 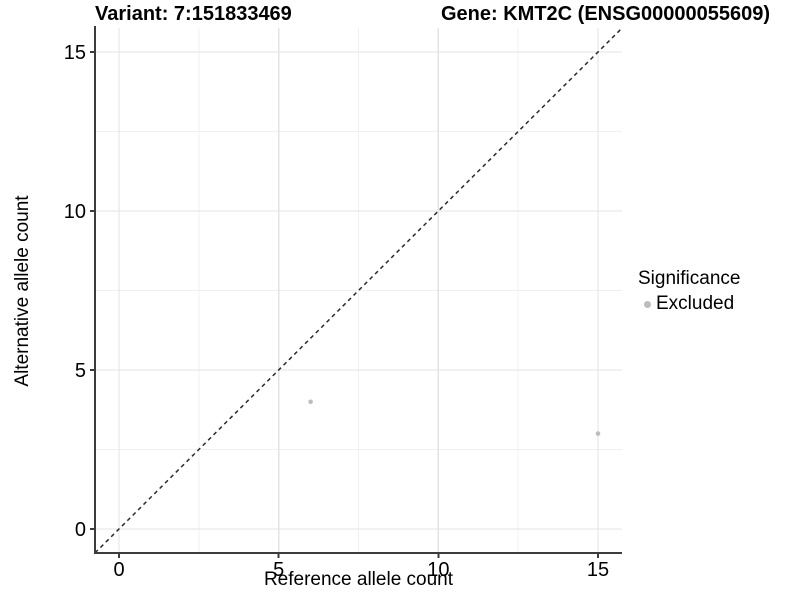 What do you see at coordinates (438, 570) in the screenshot?
I see `x-tick-label: 10` at bounding box center [438, 570].